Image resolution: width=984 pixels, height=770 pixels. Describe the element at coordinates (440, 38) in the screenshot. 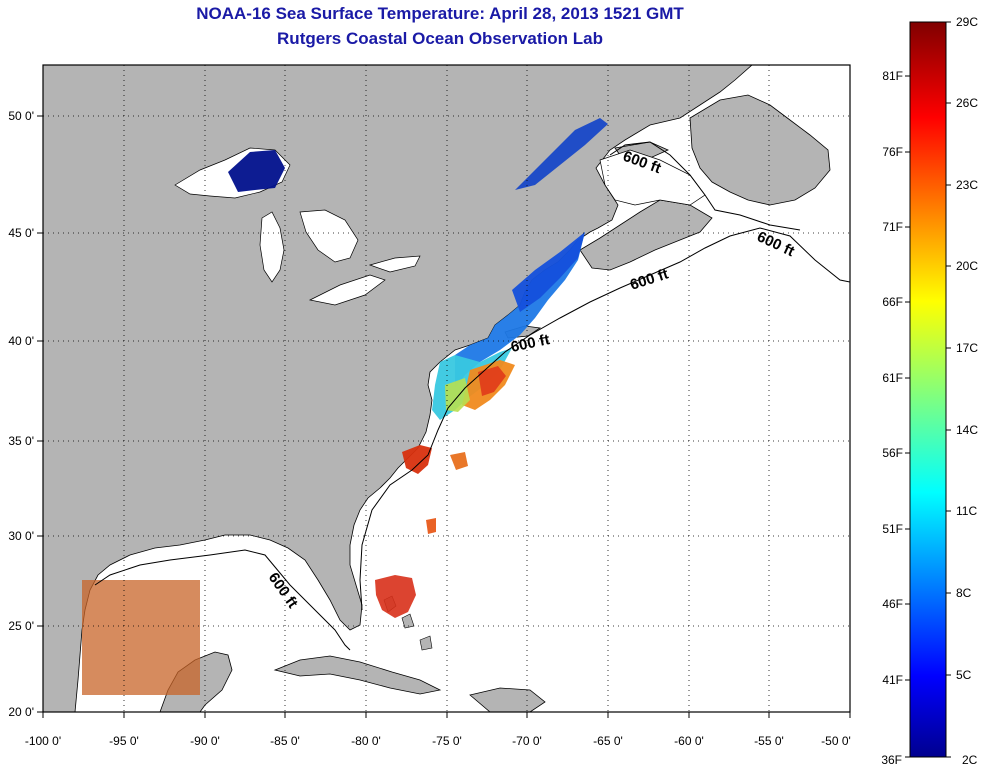

I see `map-subtitle: Rutgers Coastal Ocean Observation Lab` at that location.